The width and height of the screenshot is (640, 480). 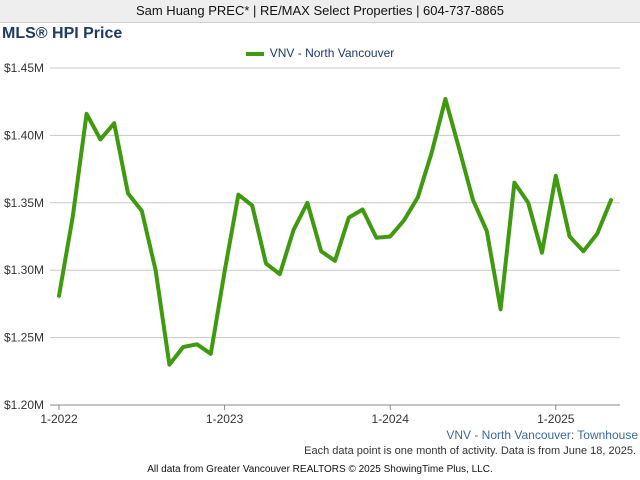 I want to click on x-tick-label: 1-2024, so click(x=391, y=419).